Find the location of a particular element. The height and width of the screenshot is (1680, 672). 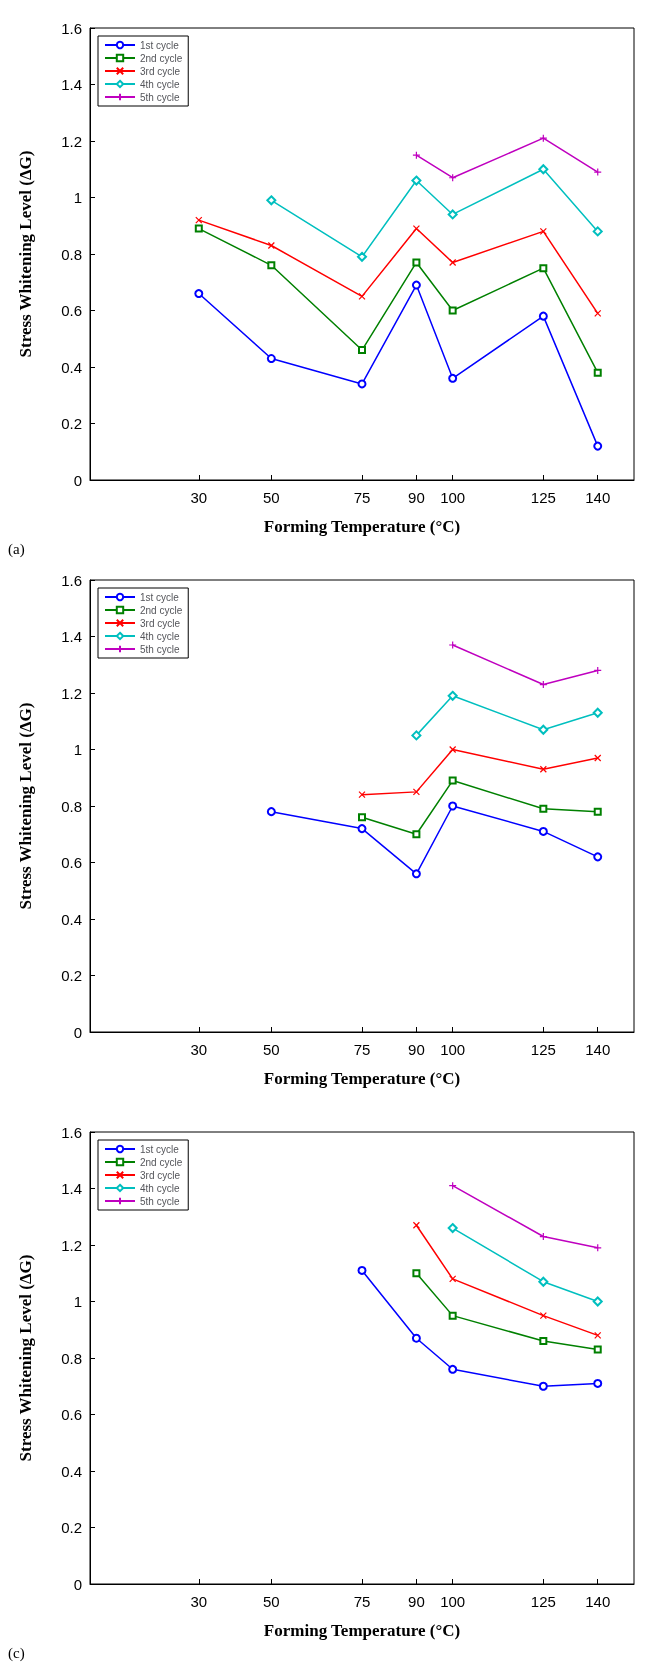

y-tick-label: 1.4 is located at coordinates (71, 84).